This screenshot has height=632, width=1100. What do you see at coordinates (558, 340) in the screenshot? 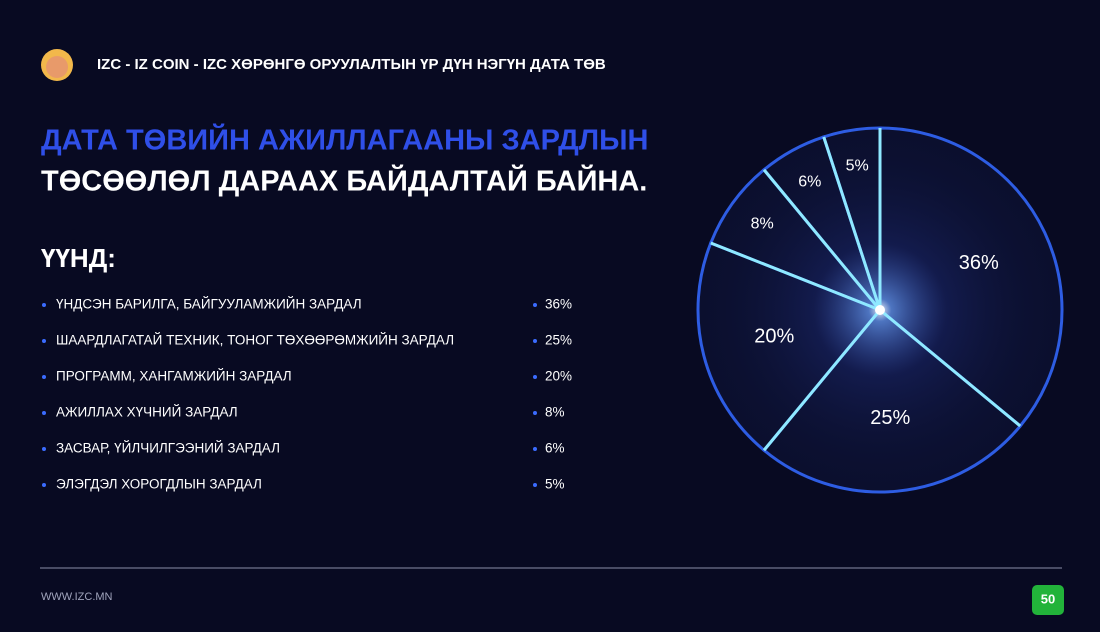
I see `list-value: 25%` at bounding box center [558, 340].